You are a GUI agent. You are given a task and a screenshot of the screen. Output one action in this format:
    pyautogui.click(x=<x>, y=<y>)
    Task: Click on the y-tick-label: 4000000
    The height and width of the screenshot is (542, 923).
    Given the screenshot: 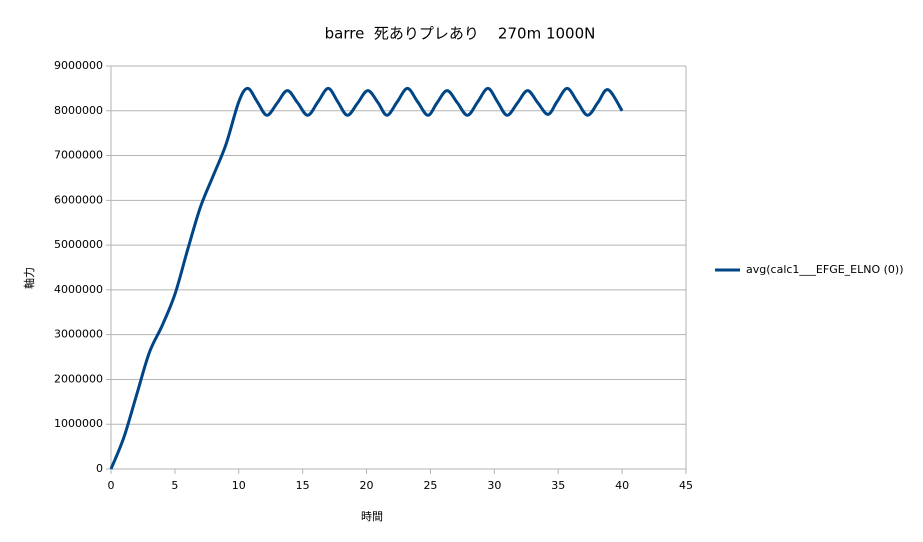 What is the action you would take?
    pyautogui.click(x=78, y=289)
    